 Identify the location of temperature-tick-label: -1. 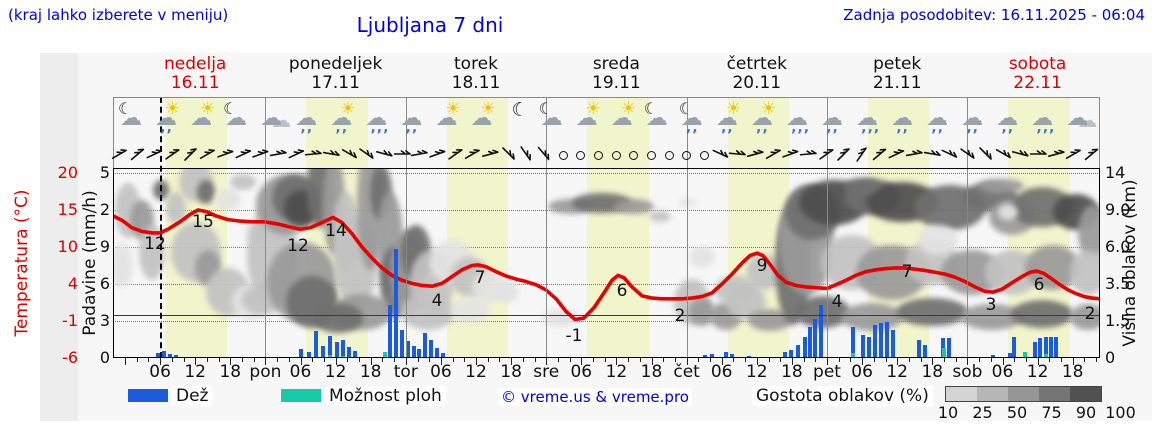
(70, 320).